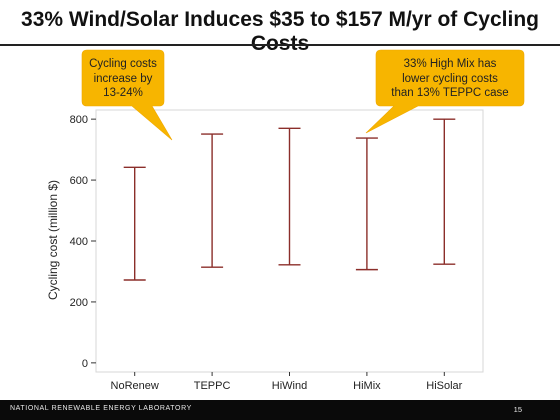 The height and width of the screenshot is (420, 560). Describe the element at coordinates (450, 93) in the screenshot. I see `callout-line: than 13% TEPPC case` at that location.